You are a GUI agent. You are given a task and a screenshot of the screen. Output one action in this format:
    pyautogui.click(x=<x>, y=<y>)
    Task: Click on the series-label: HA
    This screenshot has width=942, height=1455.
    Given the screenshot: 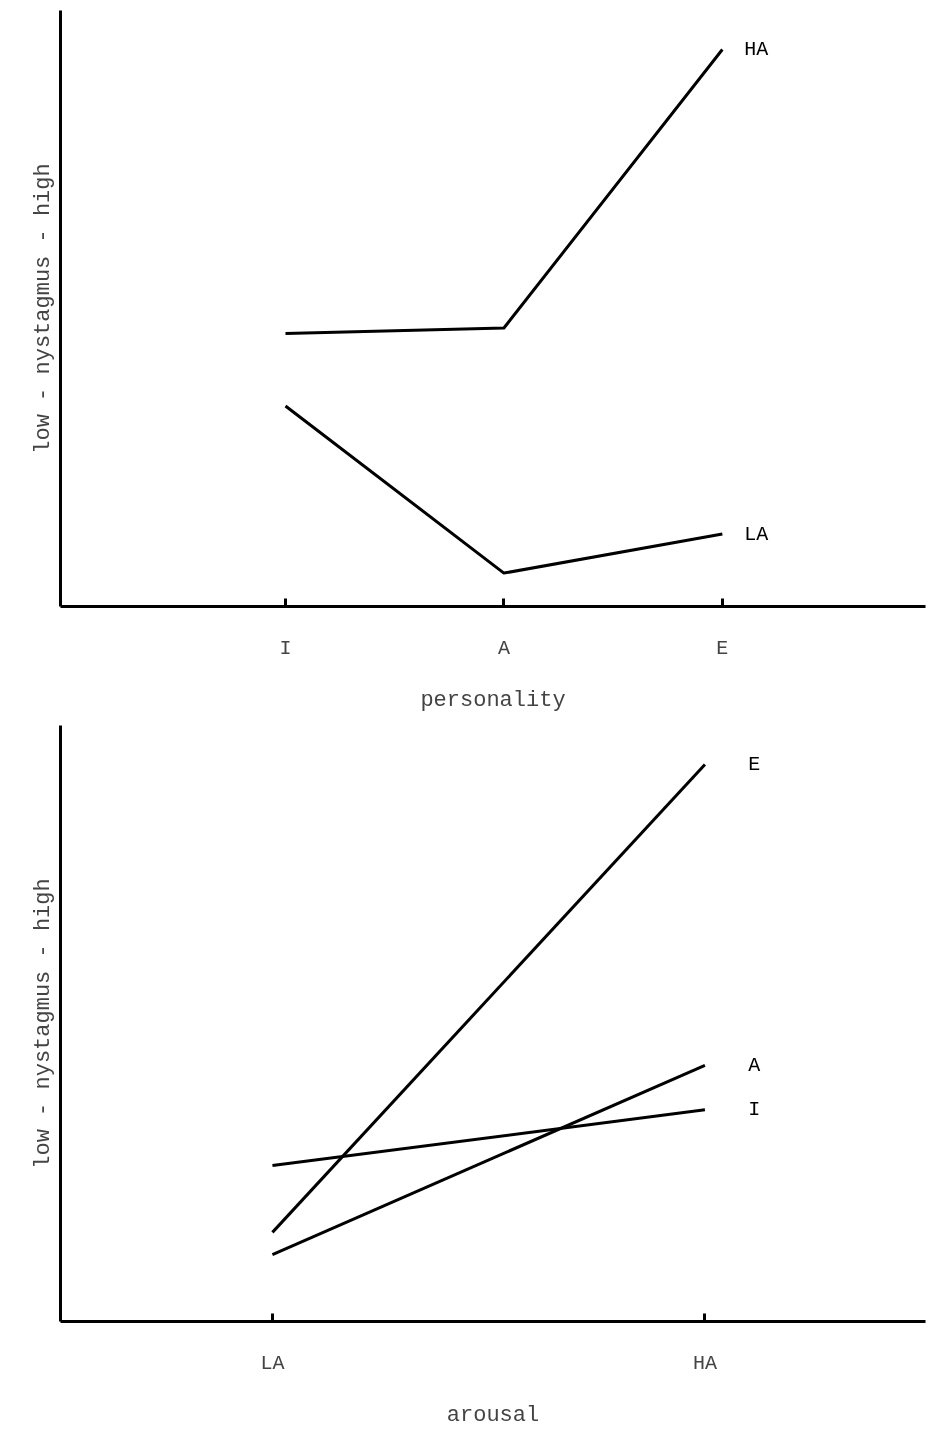 What is the action you would take?
    pyautogui.click(x=756, y=49)
    